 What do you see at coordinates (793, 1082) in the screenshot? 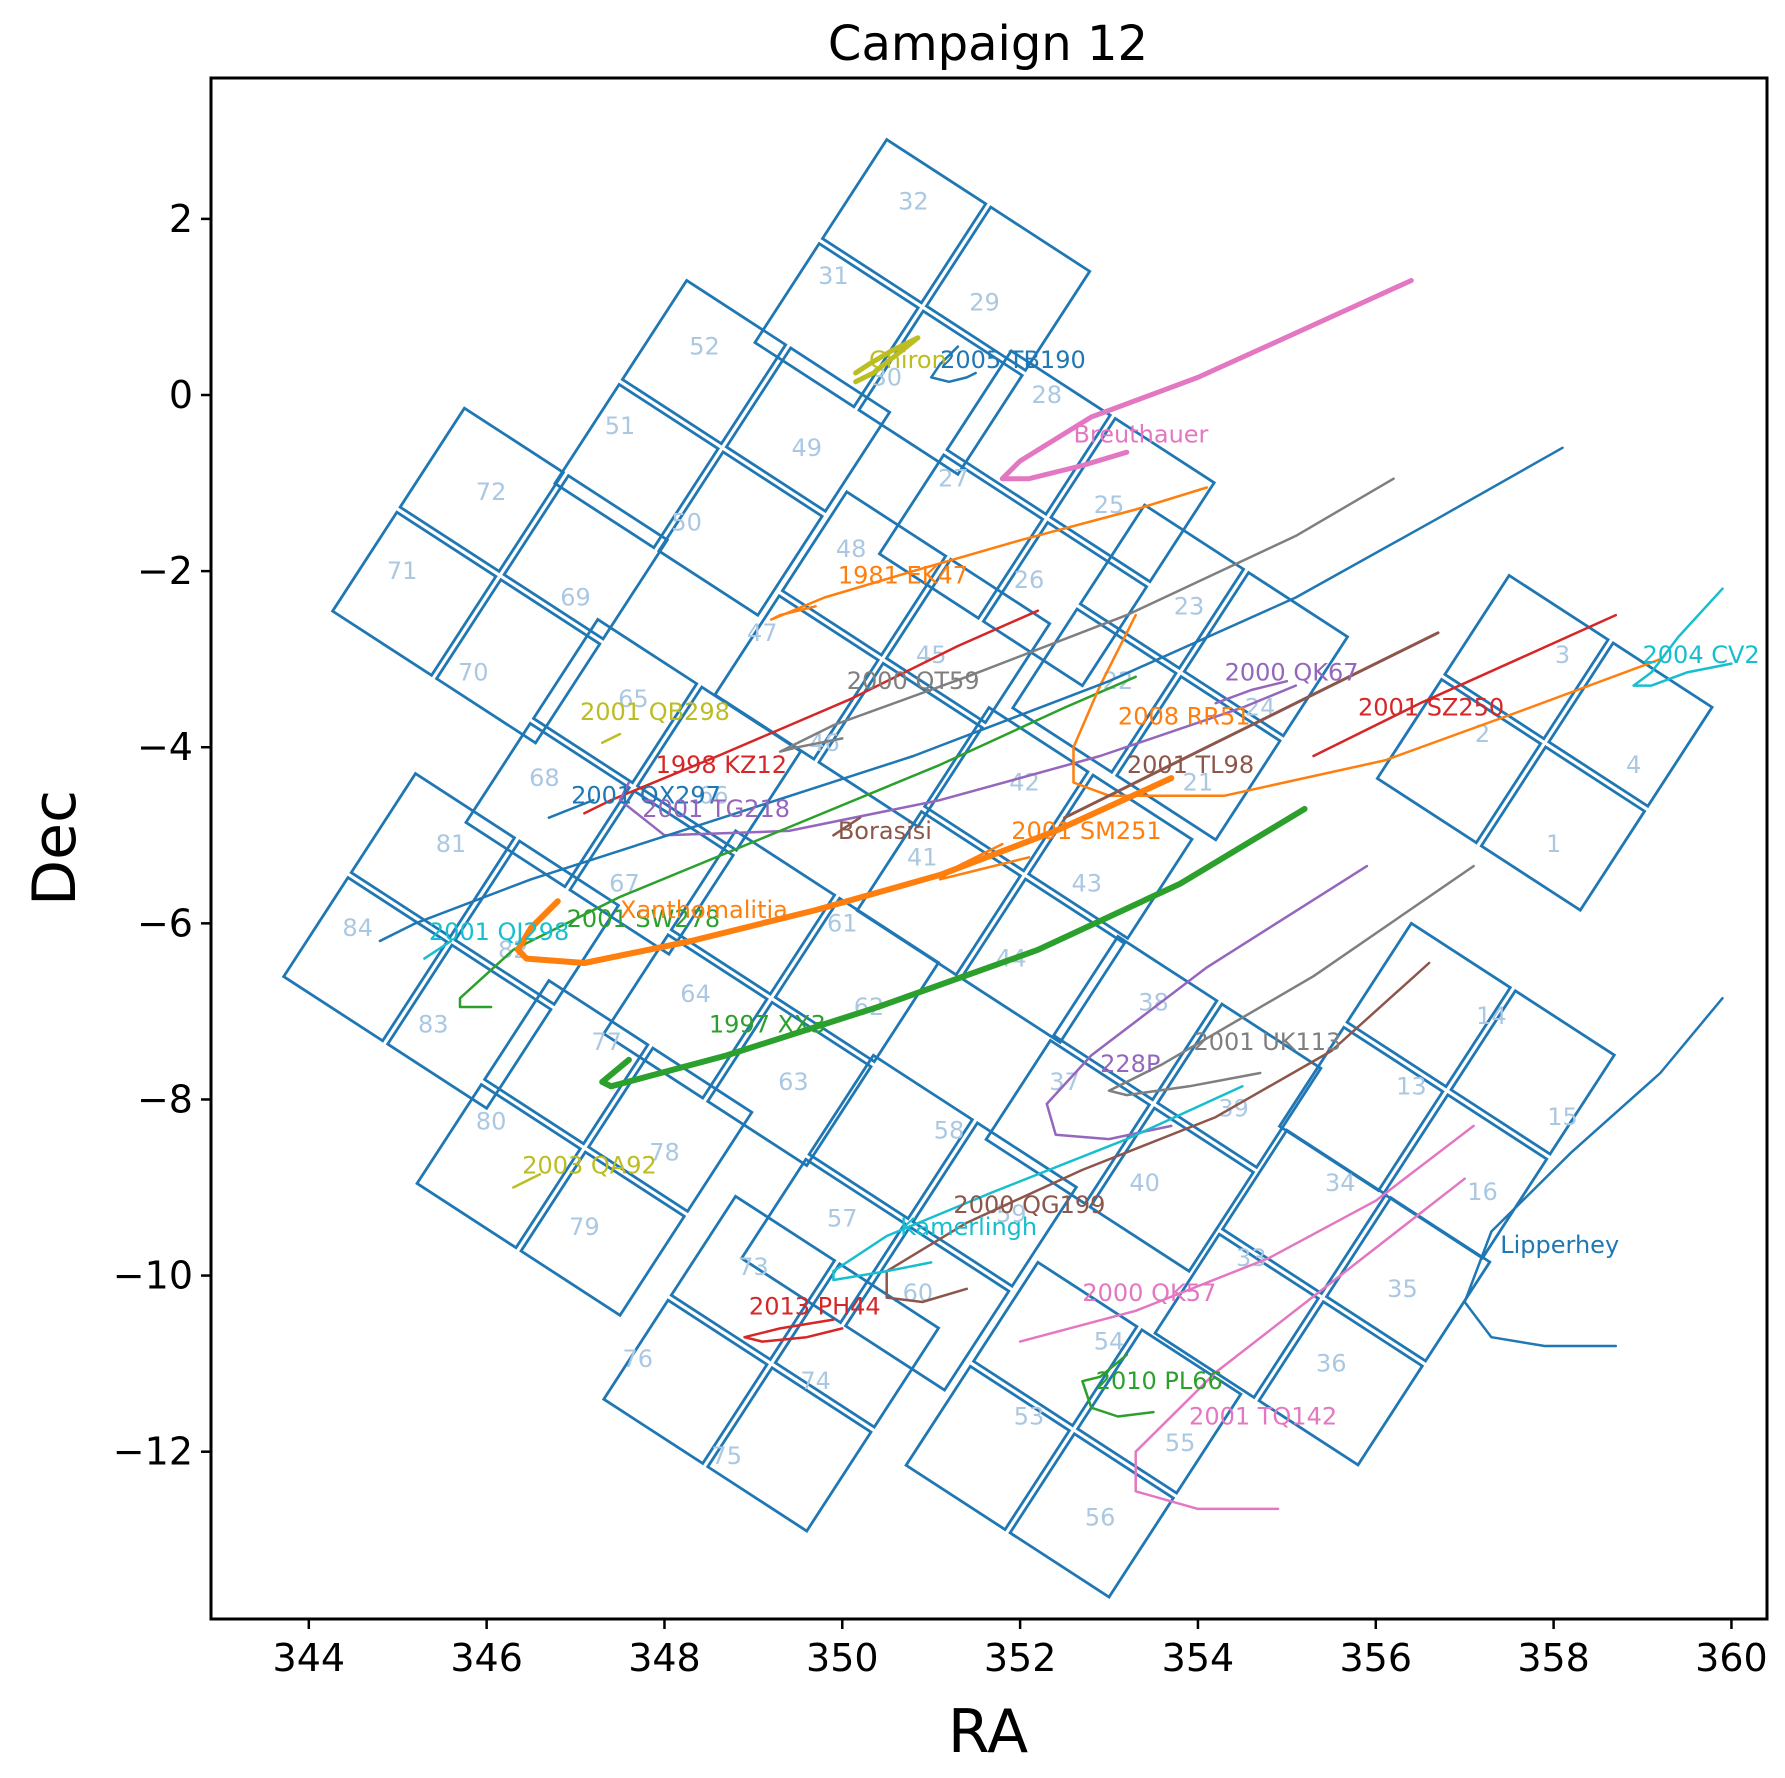
I see `channel-label: 63` at bounding box center [793, 1082].